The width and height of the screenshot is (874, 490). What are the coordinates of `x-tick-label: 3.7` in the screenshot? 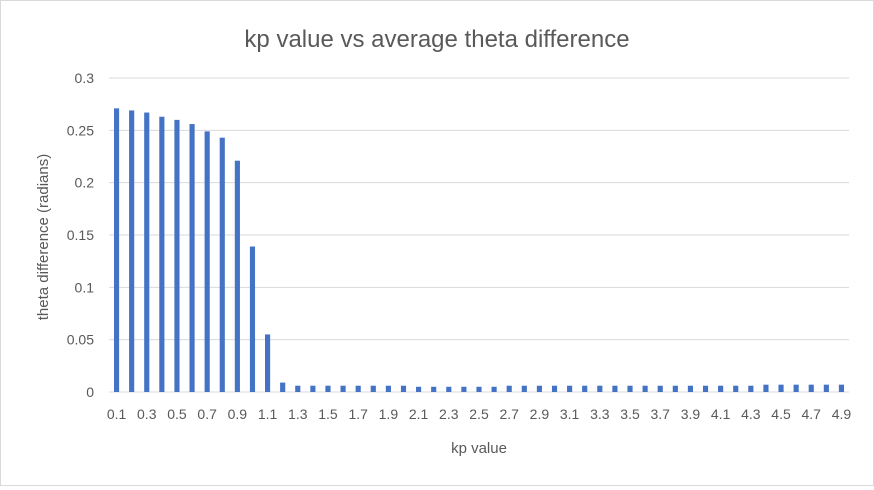 It's located at (660, 414).